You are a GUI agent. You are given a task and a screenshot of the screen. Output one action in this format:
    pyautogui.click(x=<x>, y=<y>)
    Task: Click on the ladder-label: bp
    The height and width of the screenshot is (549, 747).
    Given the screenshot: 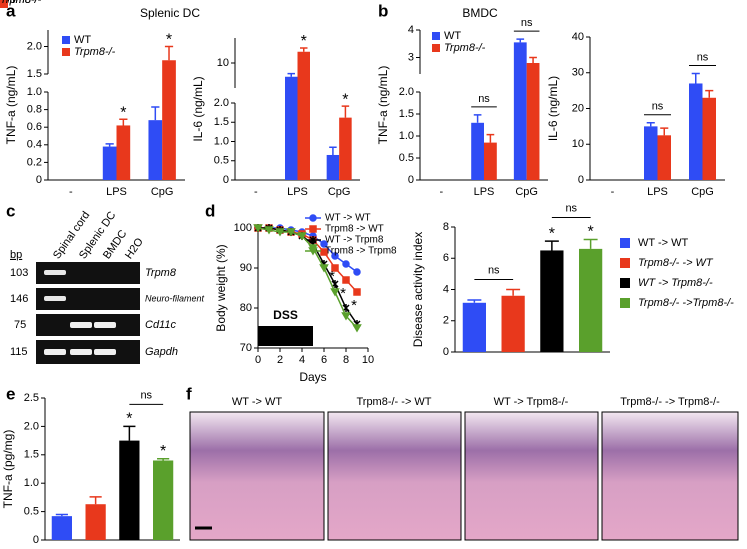 What is the action you would take?
    pyautogui.click(x=16, y=255)
    